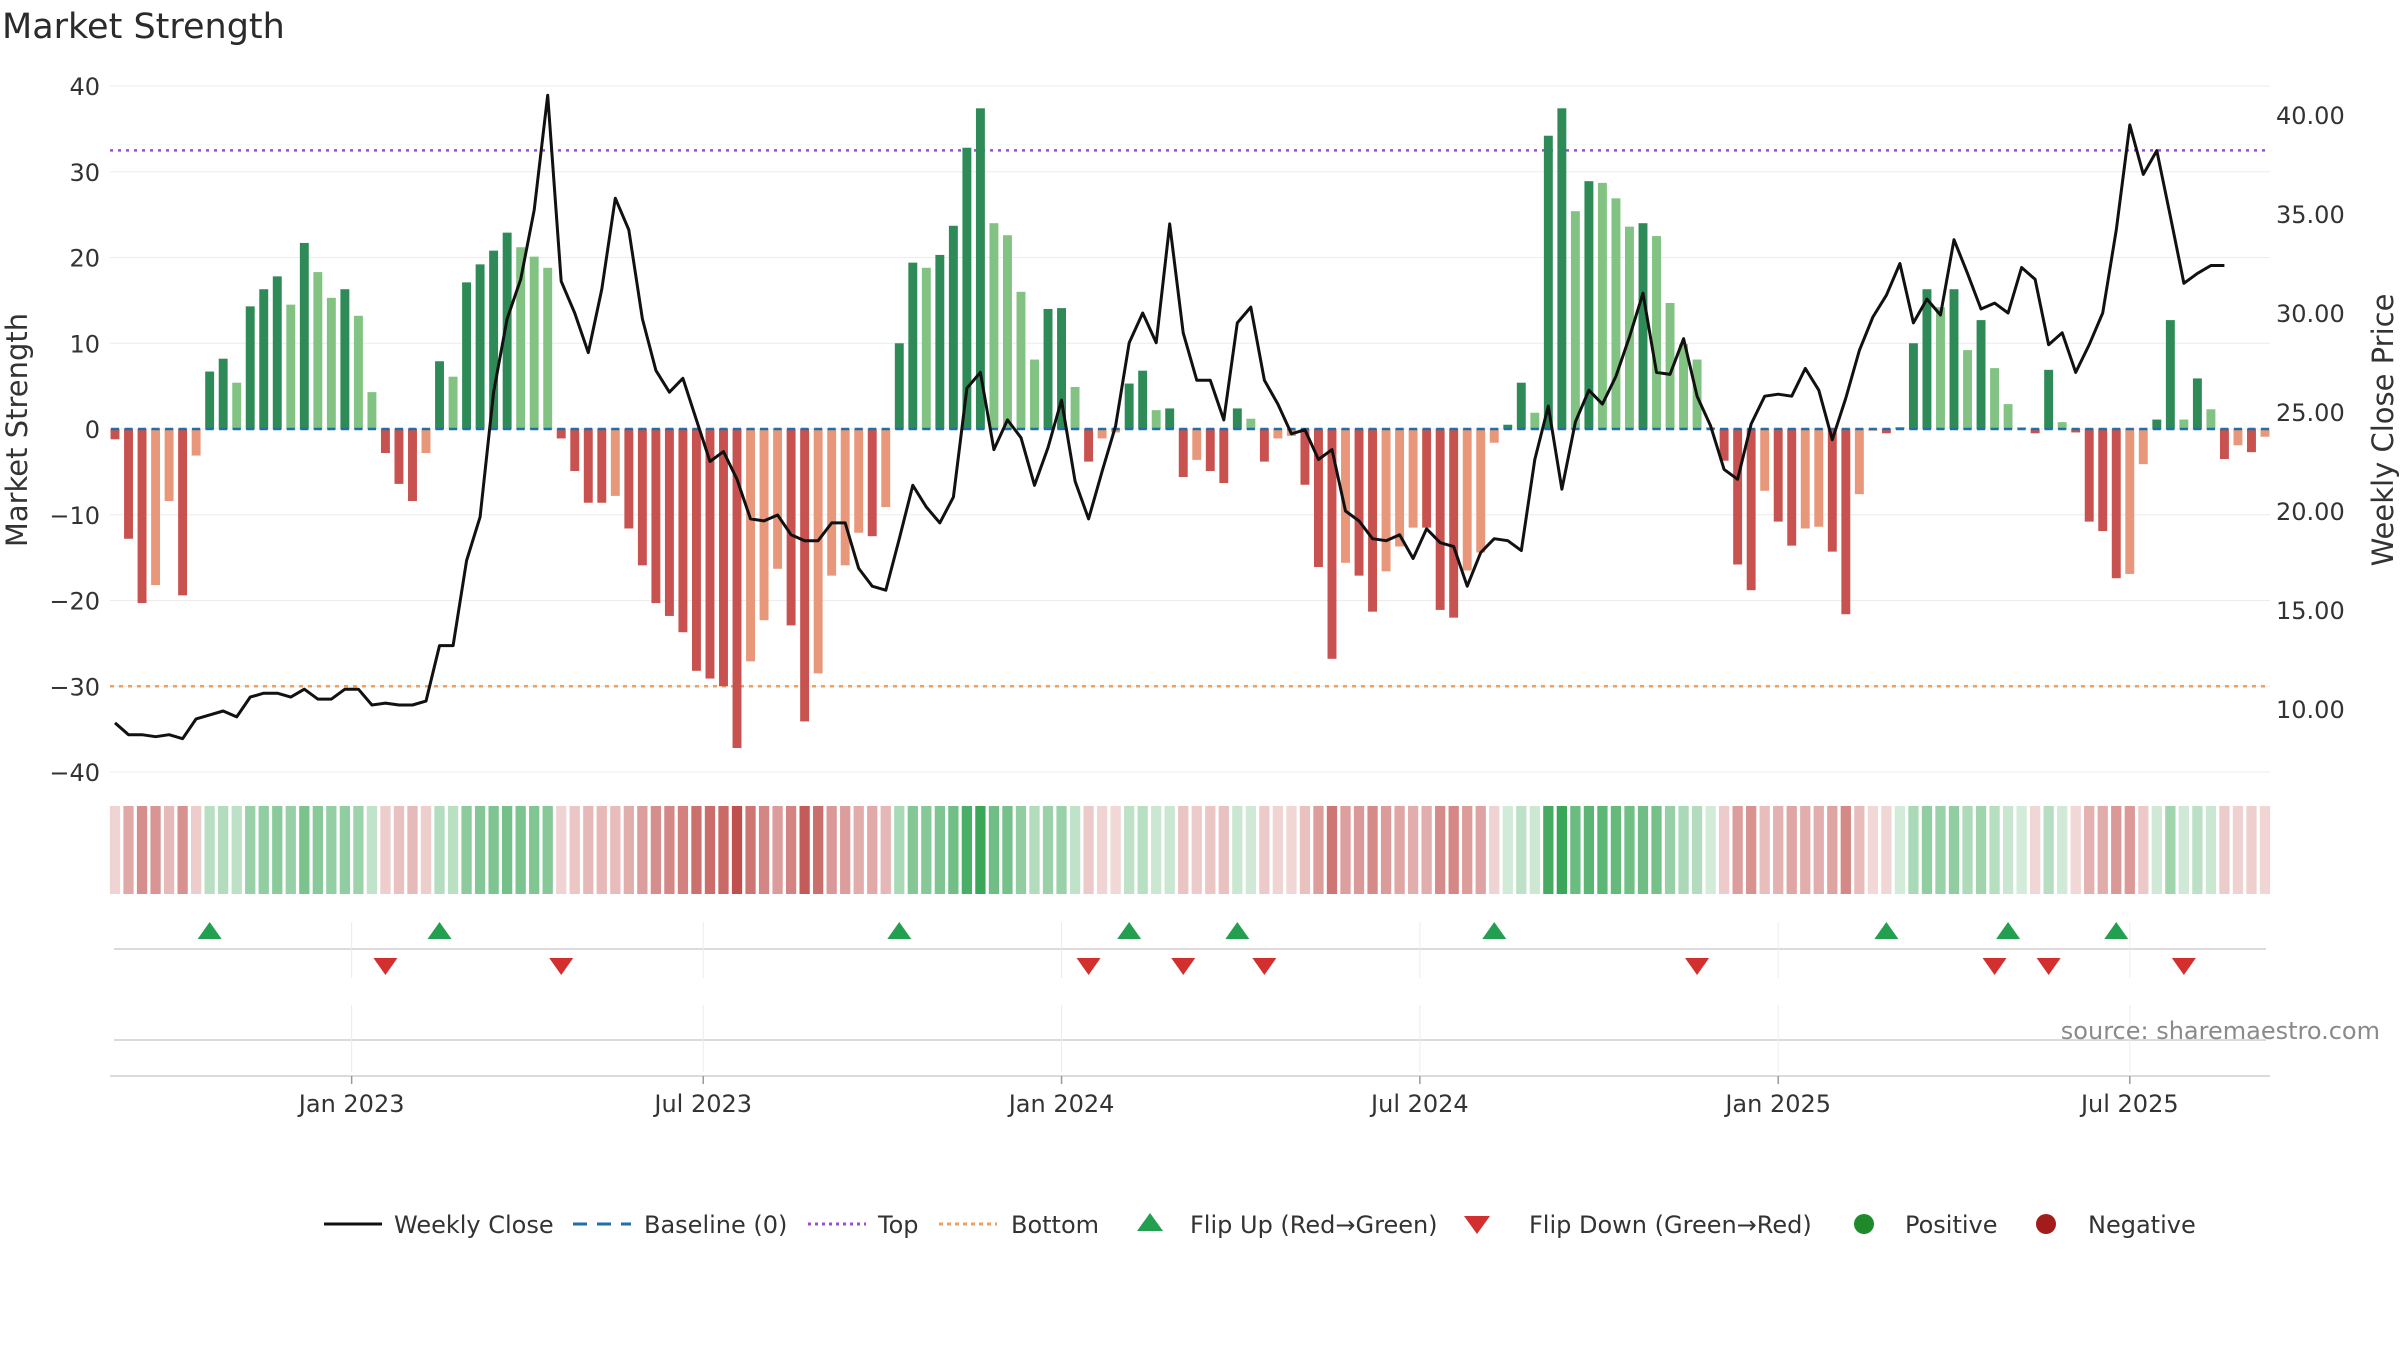  I want to click on x-tick-label: Jan 2023, so click(351, 1104).